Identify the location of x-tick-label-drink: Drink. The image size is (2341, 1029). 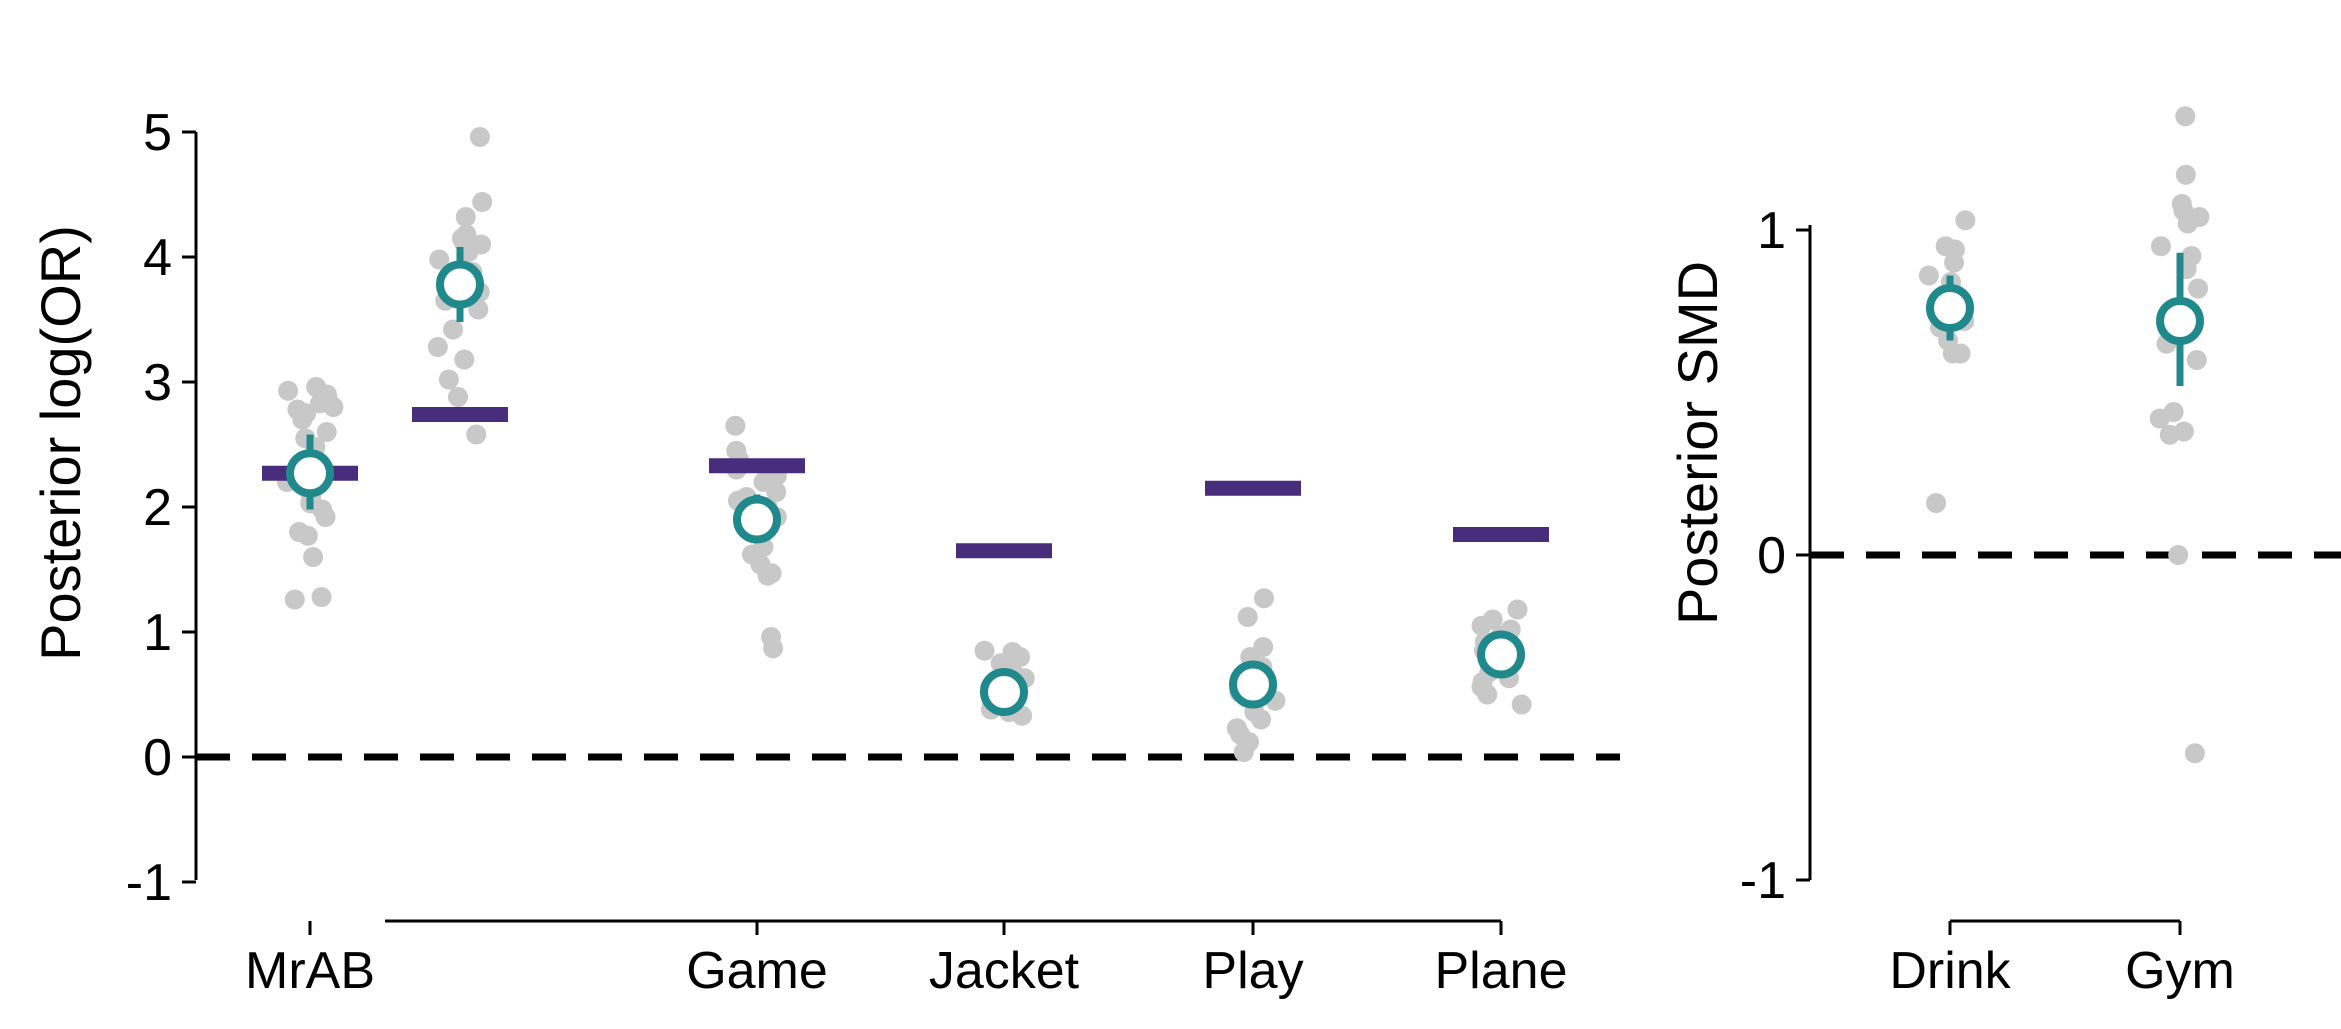
(1950, 971).